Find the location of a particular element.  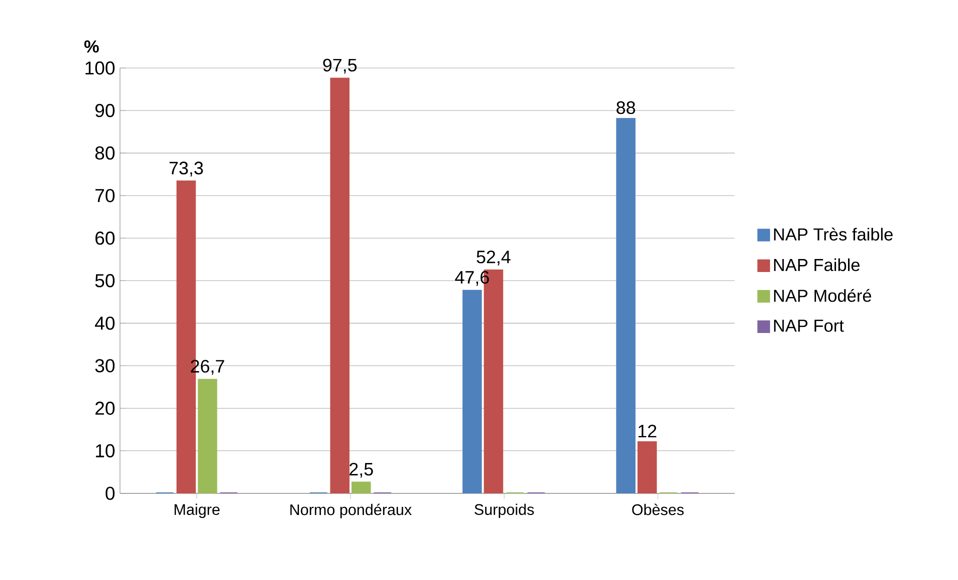

y-tick-label: 70 is located at coordinates (105, 195).